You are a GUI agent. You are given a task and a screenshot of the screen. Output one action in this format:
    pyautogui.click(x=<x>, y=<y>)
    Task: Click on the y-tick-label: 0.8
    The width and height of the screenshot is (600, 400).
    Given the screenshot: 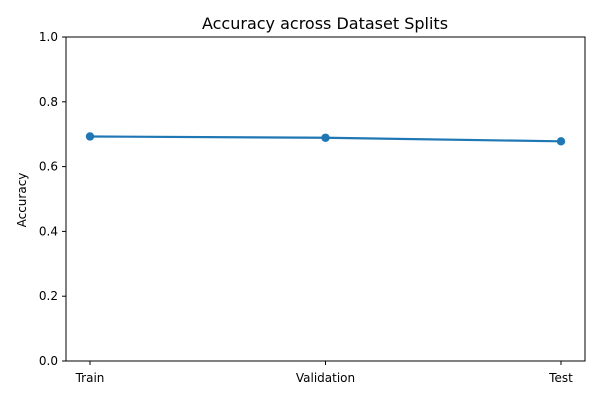 What is the action you would take?
    pyautogui.click(x=48, y=102)
    